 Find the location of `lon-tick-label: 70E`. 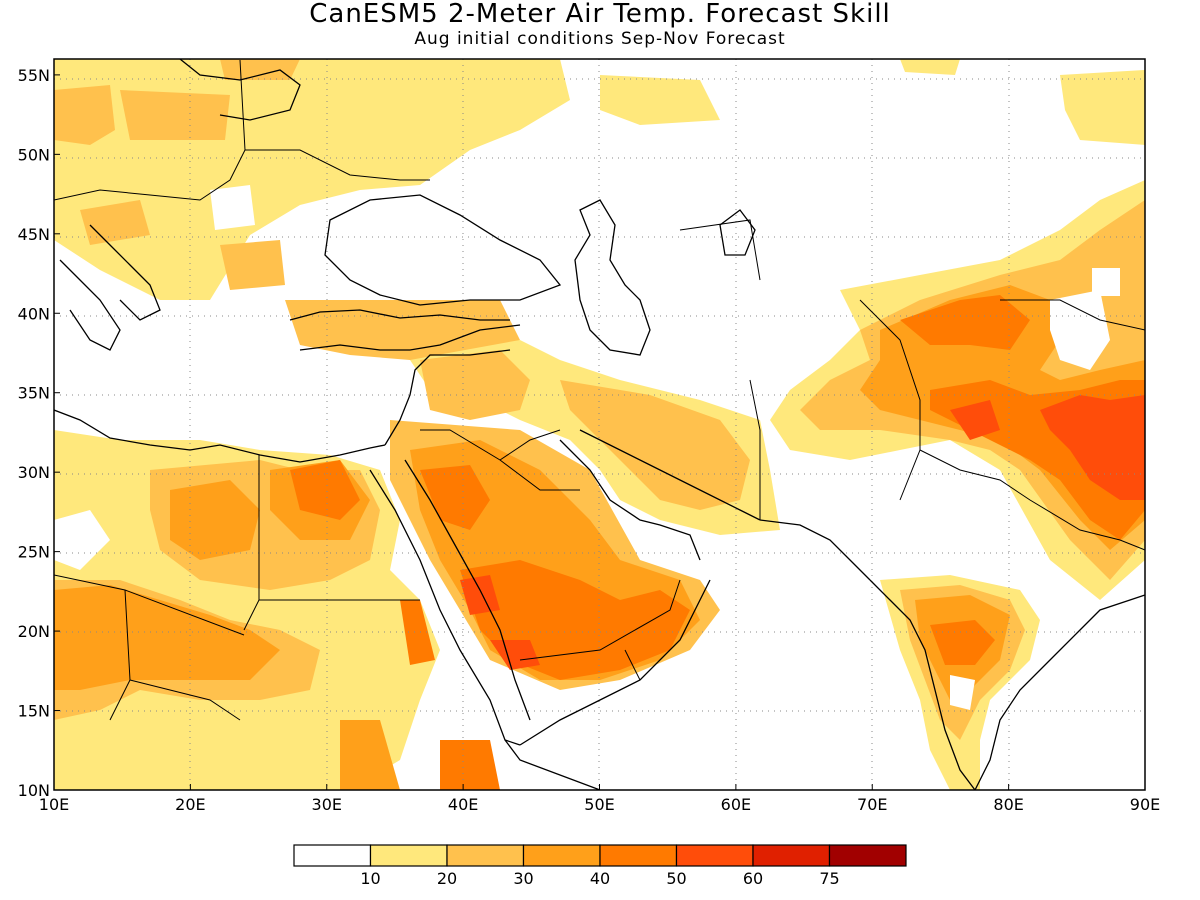

lon-tick-label: 70E is located at coordinates (872, 804).